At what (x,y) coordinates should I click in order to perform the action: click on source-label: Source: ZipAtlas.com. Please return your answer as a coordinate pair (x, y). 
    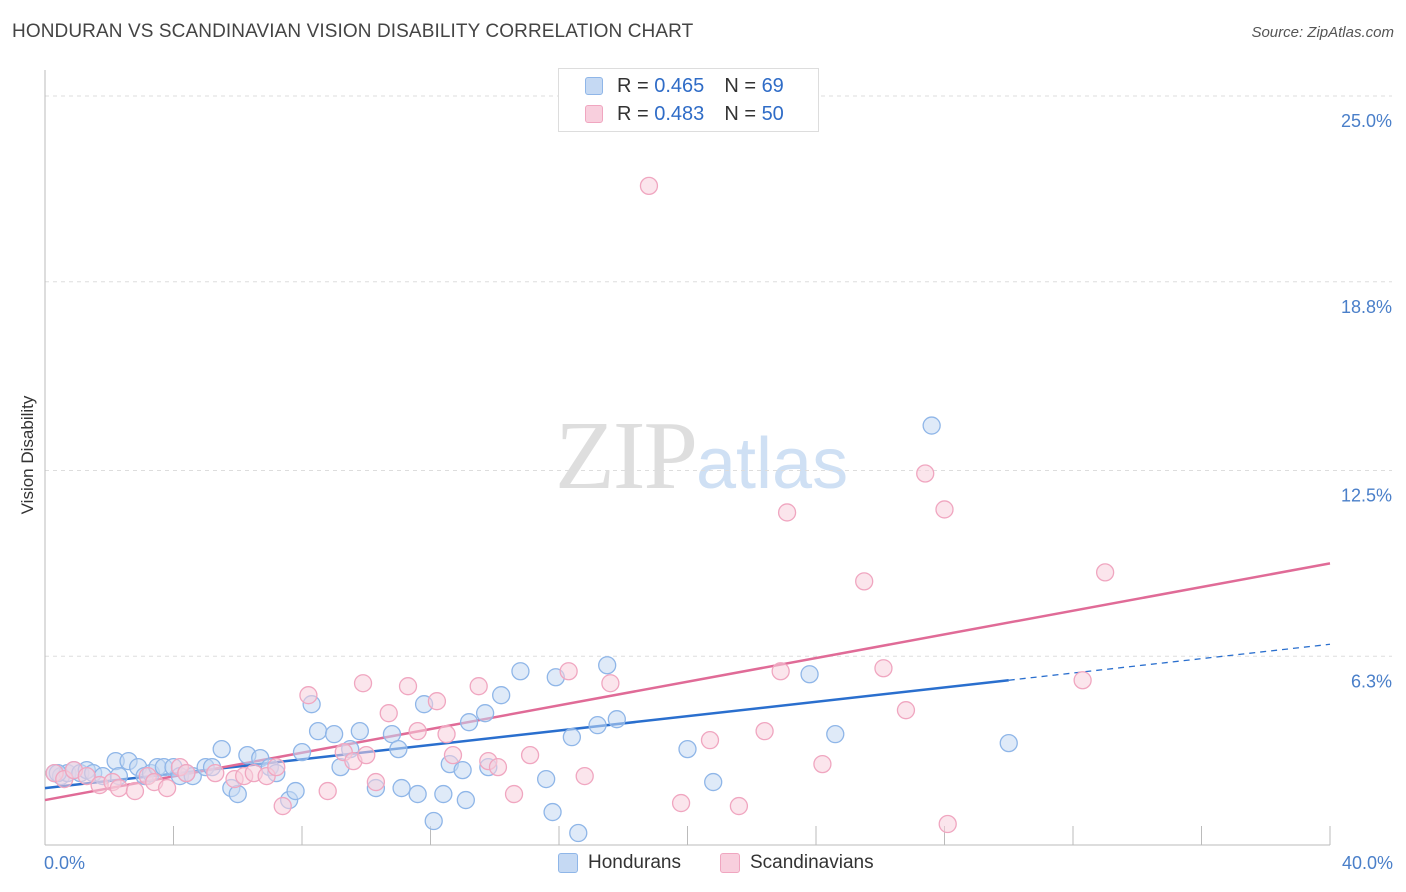
    Looking at the image, I should click on (1322, 32).